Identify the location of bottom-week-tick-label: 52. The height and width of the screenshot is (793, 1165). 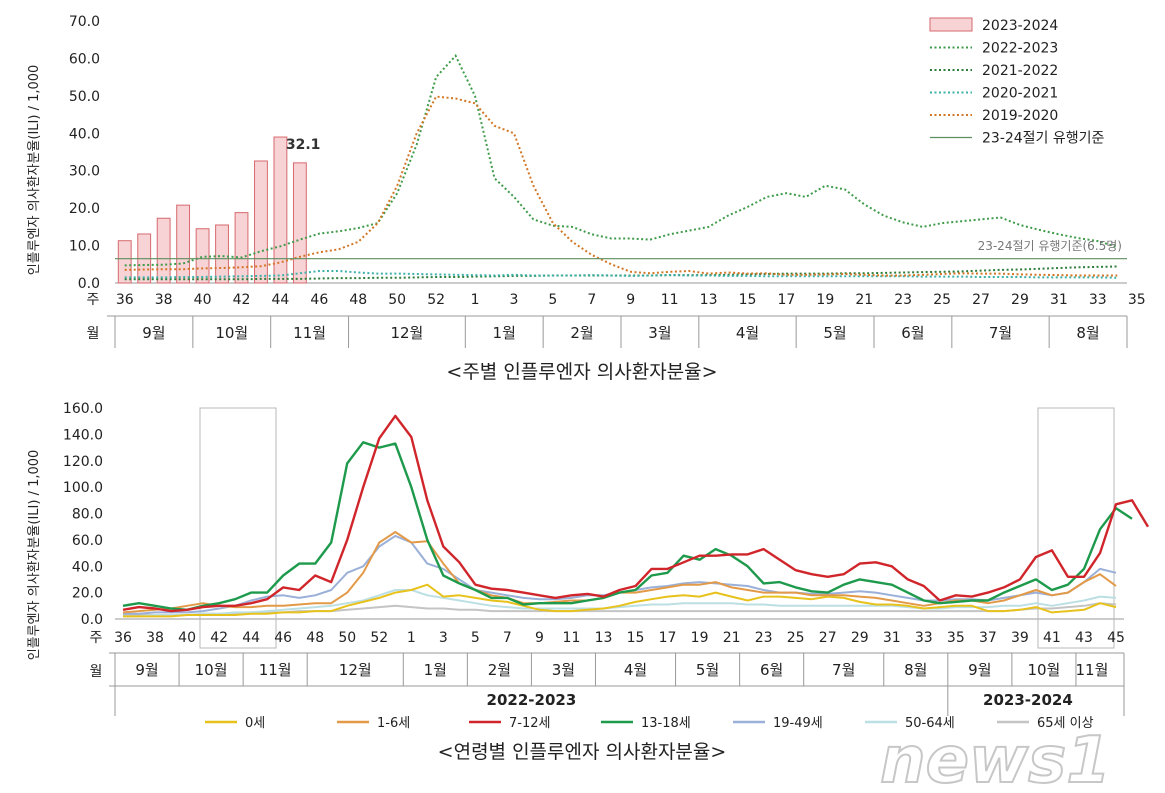
(379, 638).